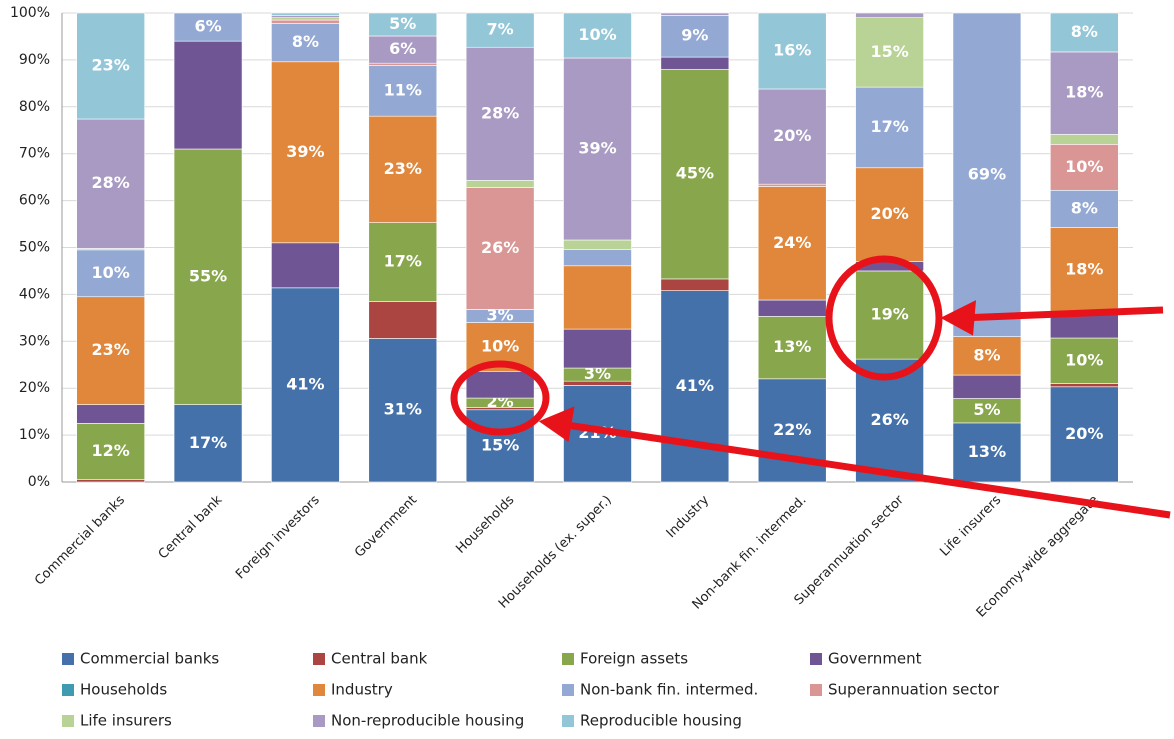 This screenshot has width=1174, height=739. What do you see at coordinates (403, 409) in the screenshot?
I see `data-label: 31%` at bounding box center [403, 409].